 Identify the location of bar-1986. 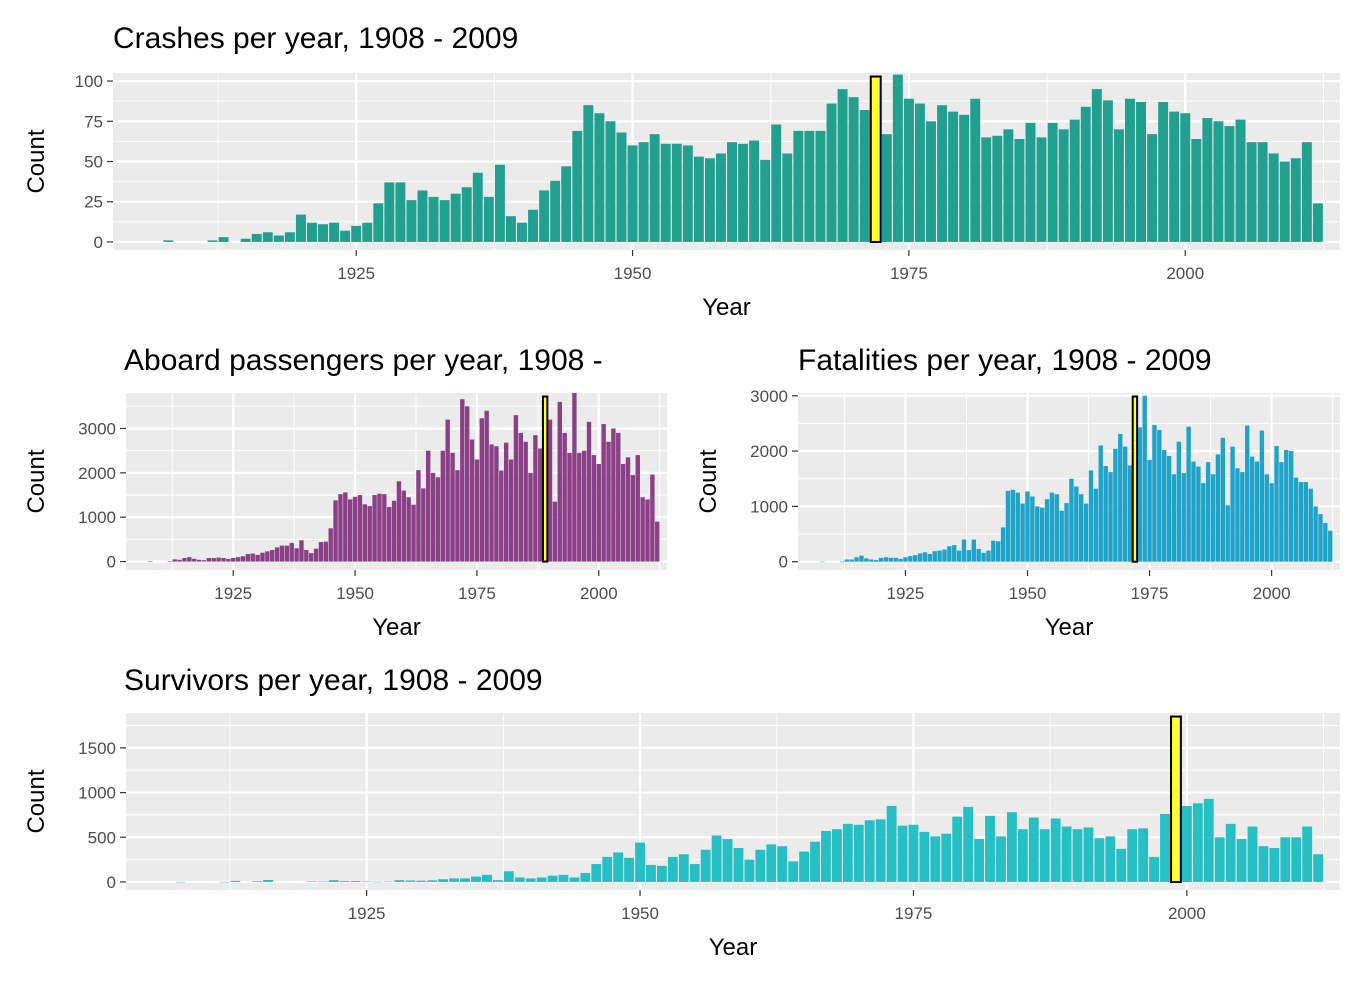
(1030, 182).